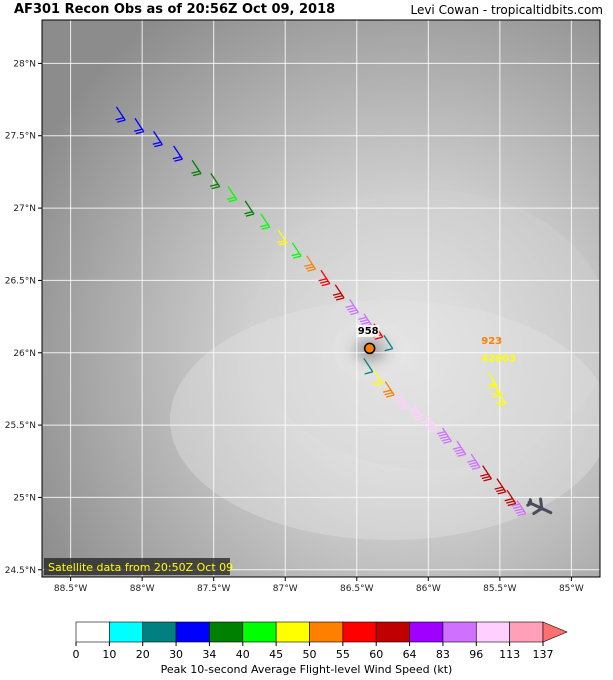 The width and height of the screenshot is (613, 680). What do you see at coordinates (436, 344) in the screenshot?
I see `map-labels: 958 923 42003` at bounding box center [436, 344].